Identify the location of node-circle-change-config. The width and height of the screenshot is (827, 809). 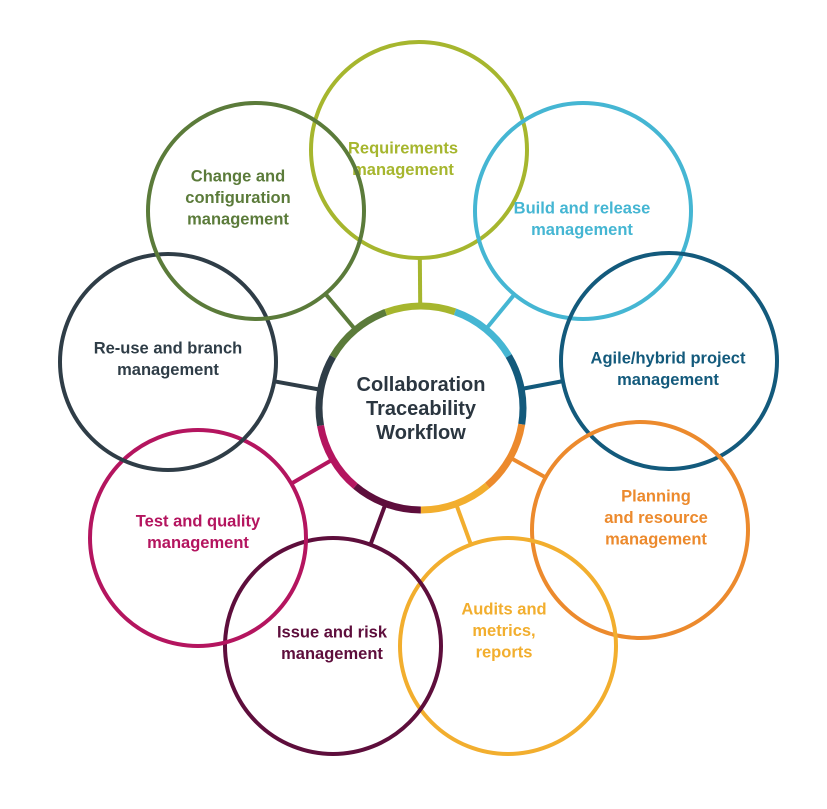
(256, 211).